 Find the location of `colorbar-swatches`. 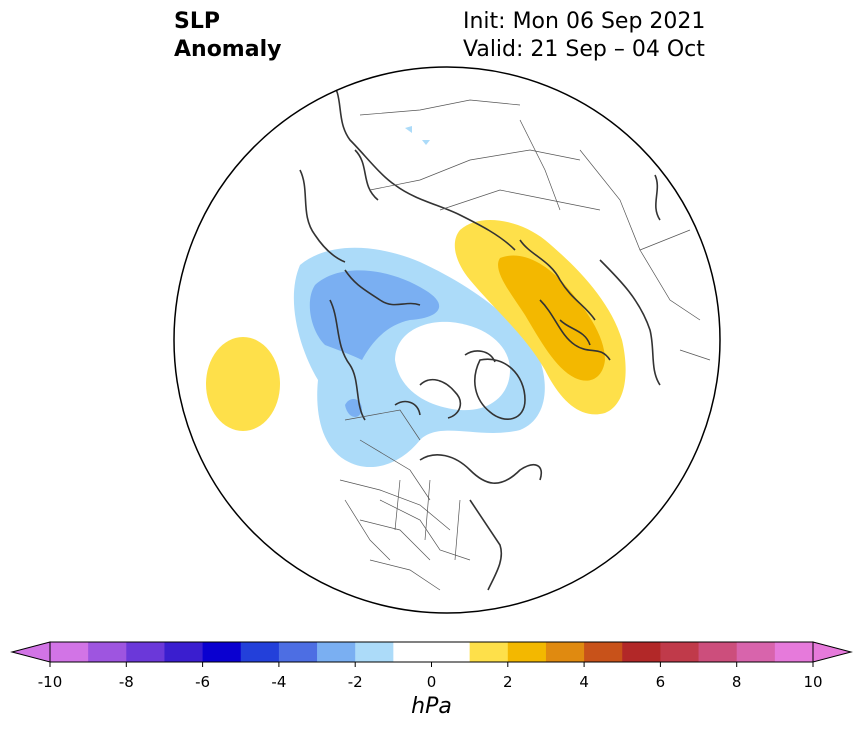

colorbar-swatches is located at coordinates (431, 652).